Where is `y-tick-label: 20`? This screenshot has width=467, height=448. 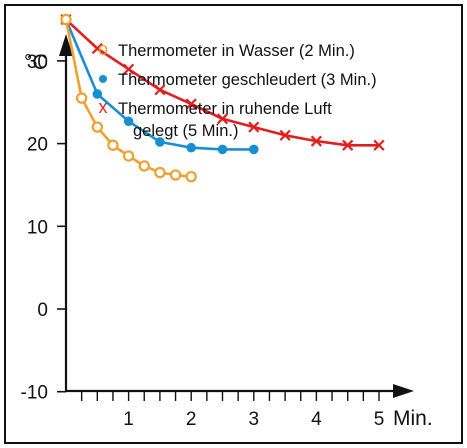
y-tick-label: 20 is located at coordinates (37, 145).